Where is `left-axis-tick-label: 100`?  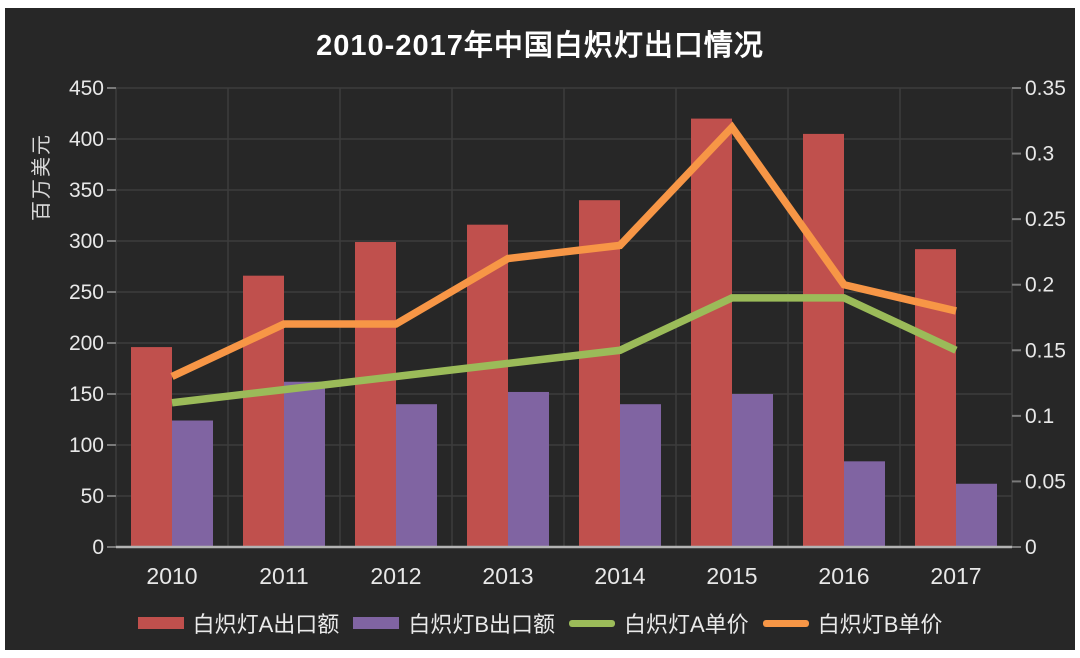
left-axis-tick-label: 100 is located at coordinates (86, 445).